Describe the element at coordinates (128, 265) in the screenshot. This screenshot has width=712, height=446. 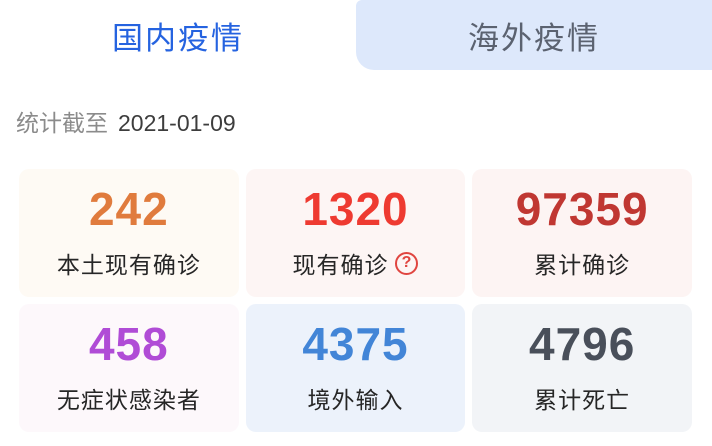
I see `stat-label: 本土现有确诊` at that location.